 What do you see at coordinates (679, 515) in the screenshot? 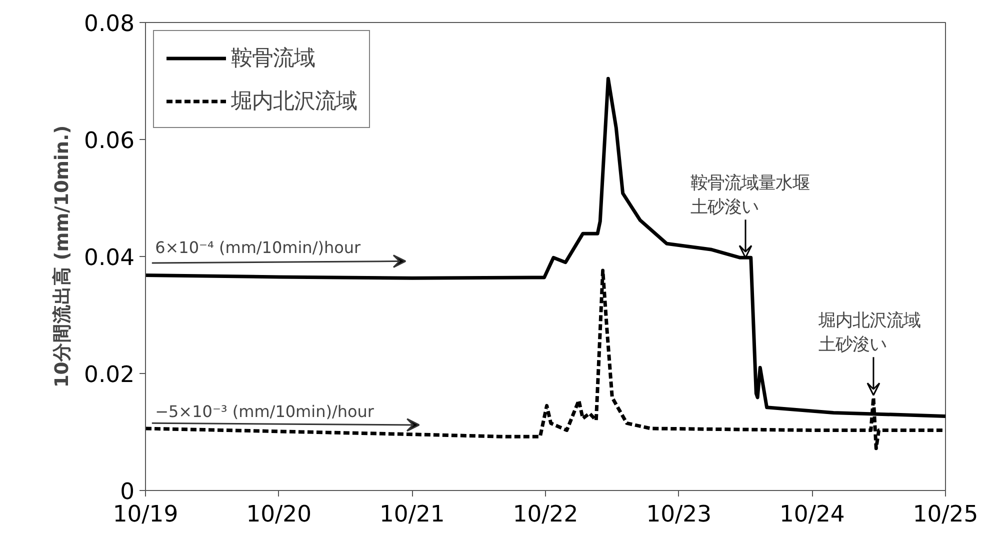
I see `x-tick-label: 10/23` at bounding box center [679, 515].